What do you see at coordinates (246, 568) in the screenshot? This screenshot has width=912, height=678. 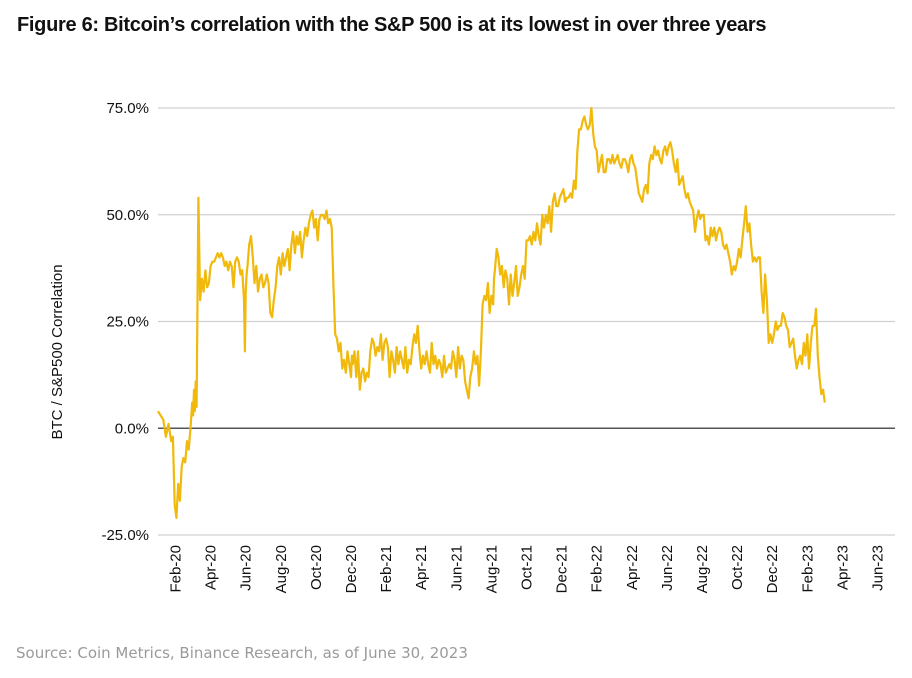 I see `x-tick-label: Jun-20` at bounding box center [246, 568].